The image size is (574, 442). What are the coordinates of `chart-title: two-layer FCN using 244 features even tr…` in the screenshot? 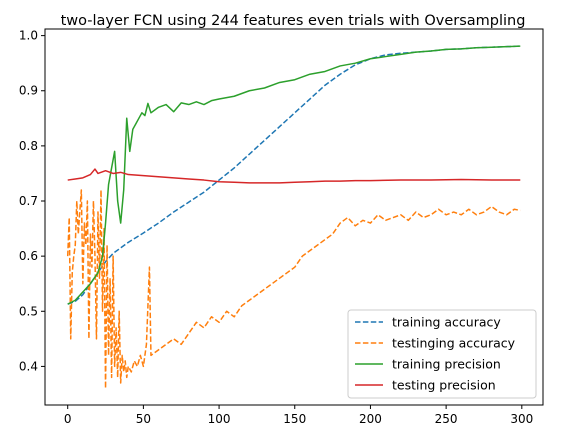 It's located at (293, 21).